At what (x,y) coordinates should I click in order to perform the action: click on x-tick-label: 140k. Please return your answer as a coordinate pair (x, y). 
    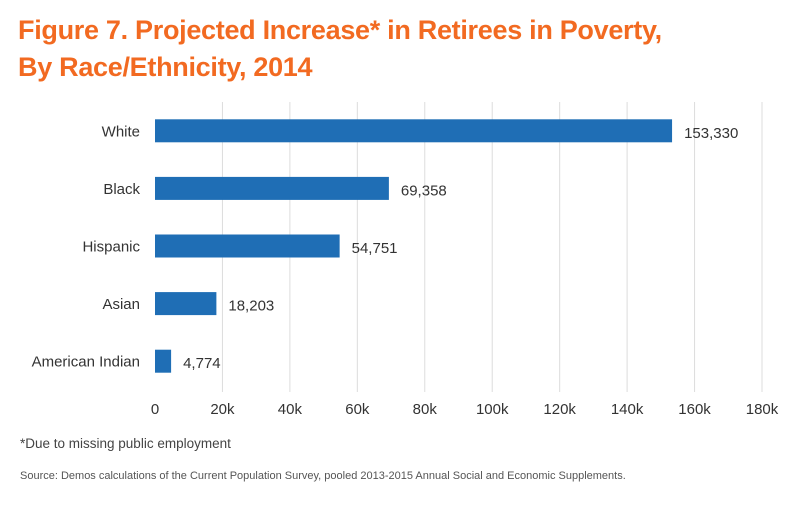
    Looking at the image, I should click on (627, 409).